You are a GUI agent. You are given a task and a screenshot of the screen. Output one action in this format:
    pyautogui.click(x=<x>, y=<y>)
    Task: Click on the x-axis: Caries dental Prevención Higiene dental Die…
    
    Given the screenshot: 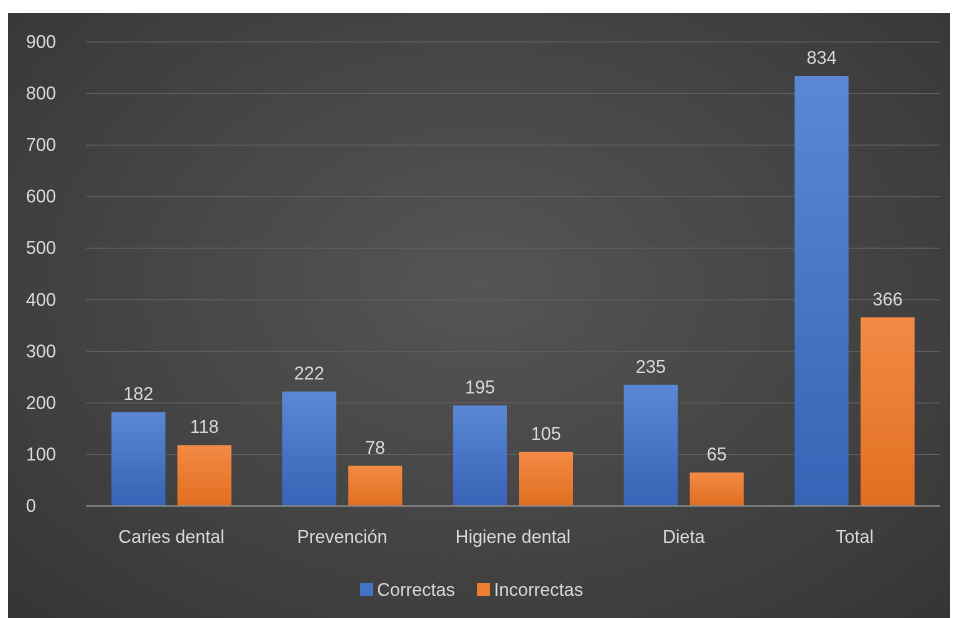 What is the action you would take?
    pyautogui.click(x=513, y=526)
    